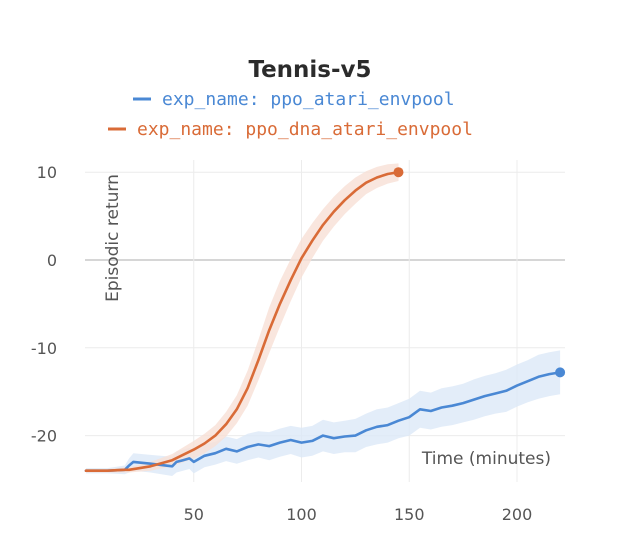 This screenshot has width=622, height=556. Describe the element at coordinates (44, 436) in the screenshot. I see `y-tick-label: -20` at that location.